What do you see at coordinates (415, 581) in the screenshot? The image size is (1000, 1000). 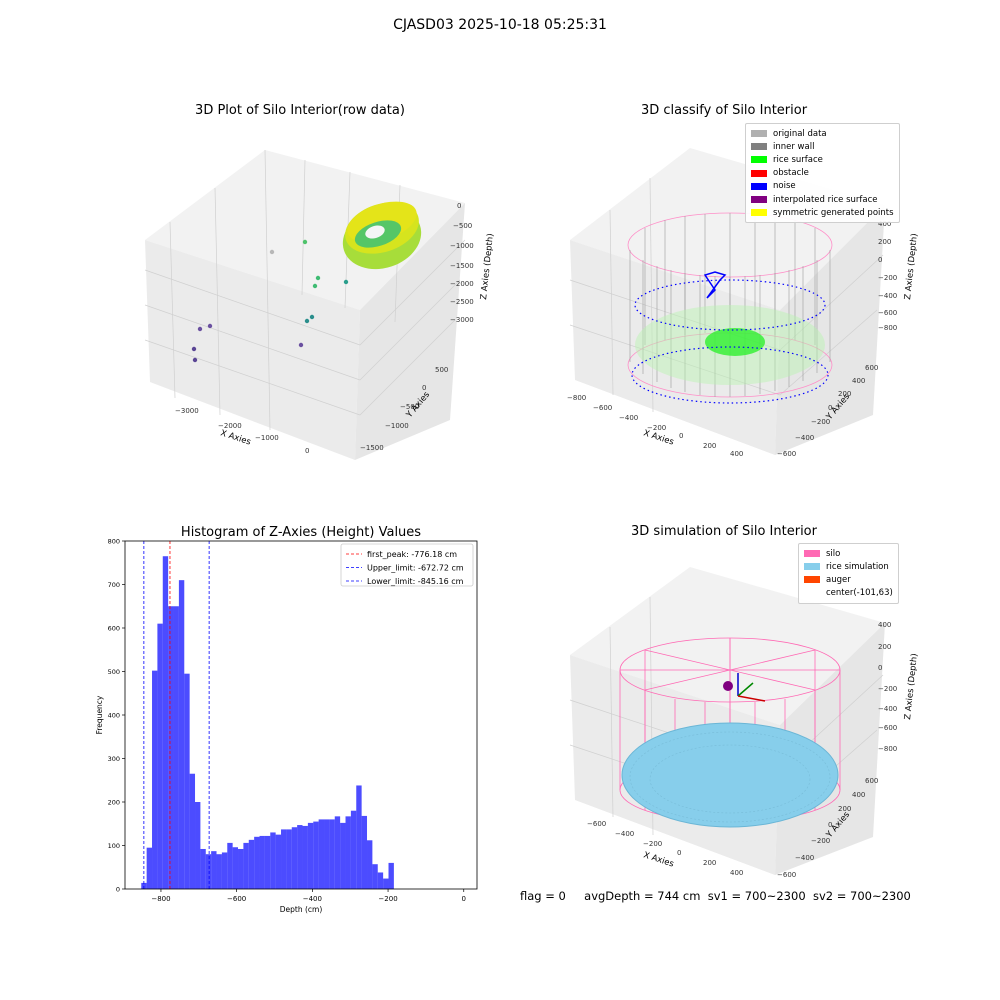 I see `legend-label-2: Lower_limit: -845.16 cm` at bounding box center [415, 581].